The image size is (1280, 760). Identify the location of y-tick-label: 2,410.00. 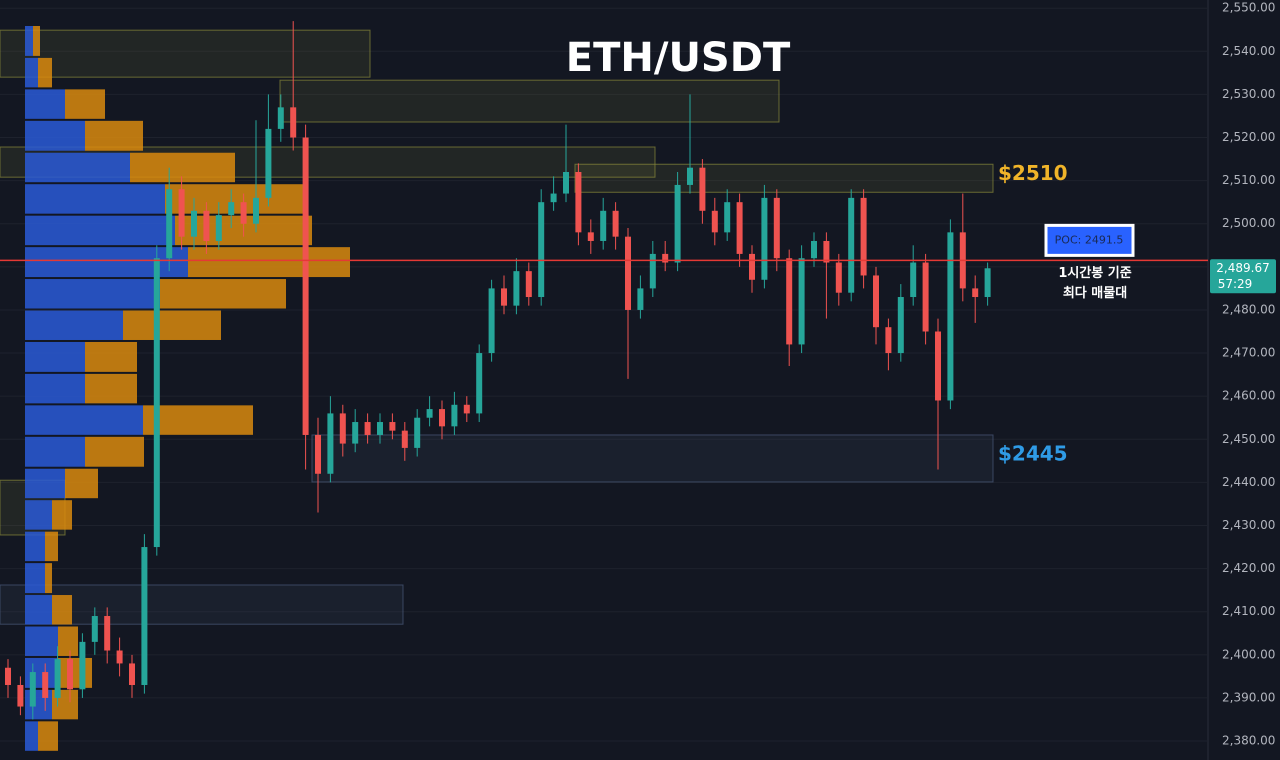
(1248, 611).